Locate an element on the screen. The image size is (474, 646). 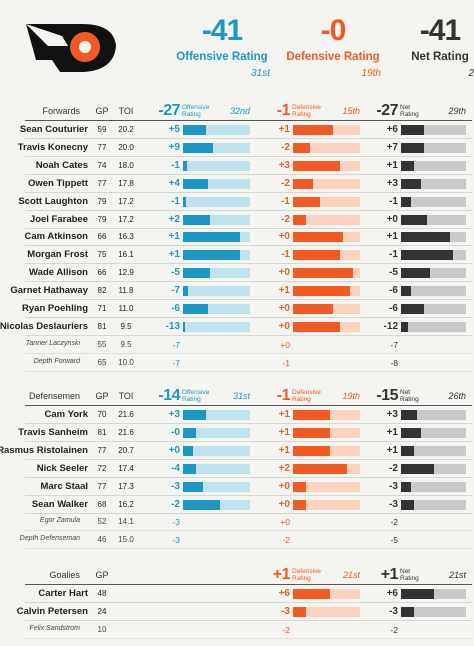
extra-name: Tanner Laczynski is located at coordinates (52, 343).